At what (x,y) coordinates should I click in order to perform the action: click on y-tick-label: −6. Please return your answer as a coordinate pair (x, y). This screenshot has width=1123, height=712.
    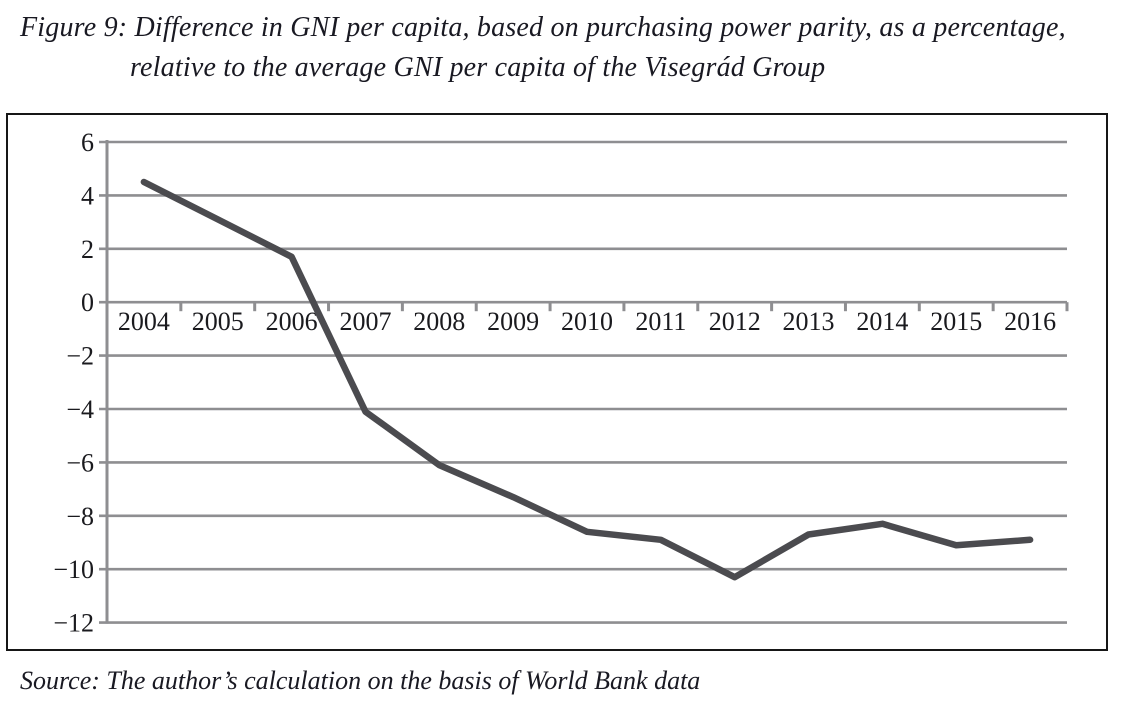
    Looking at the image, I should click on (80, 462).